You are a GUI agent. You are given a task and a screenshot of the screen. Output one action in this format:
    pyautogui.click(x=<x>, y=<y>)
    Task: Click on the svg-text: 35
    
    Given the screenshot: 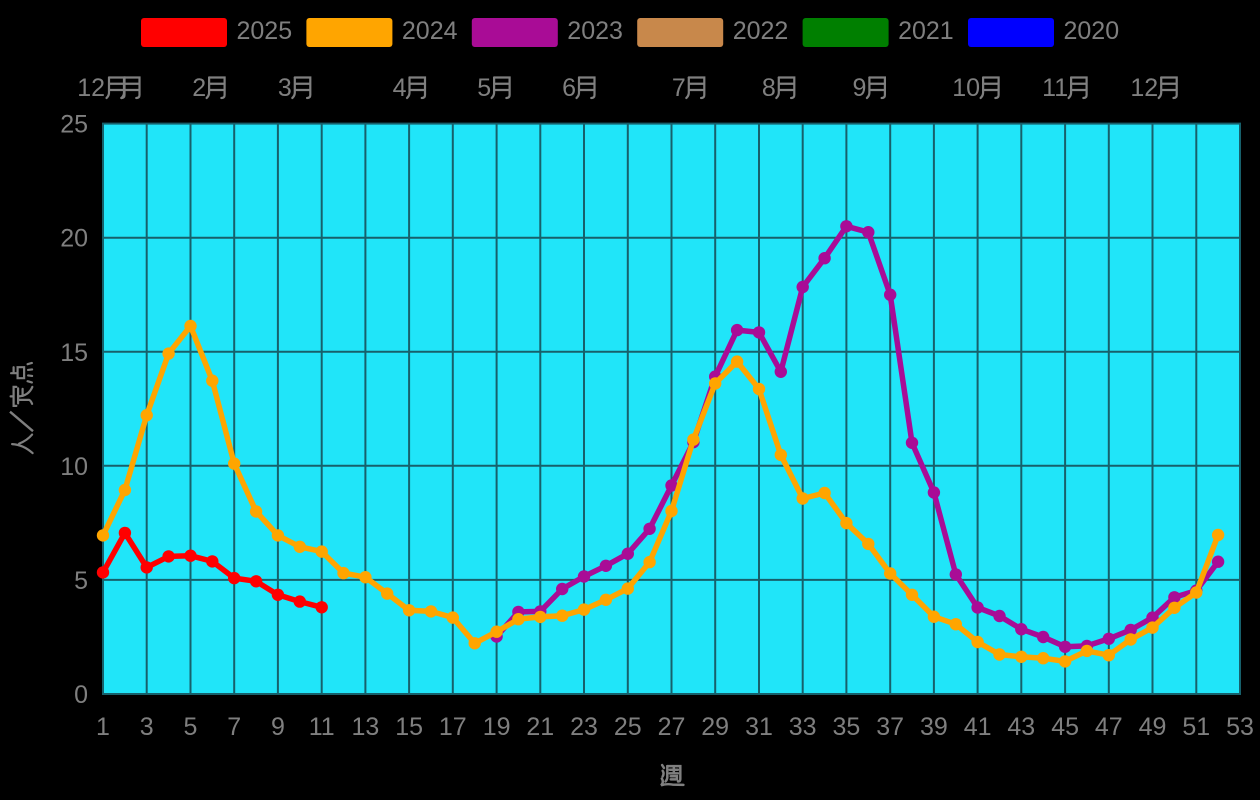 What is the action you would take?
    pyautogui.click(x=846, y=727)
    